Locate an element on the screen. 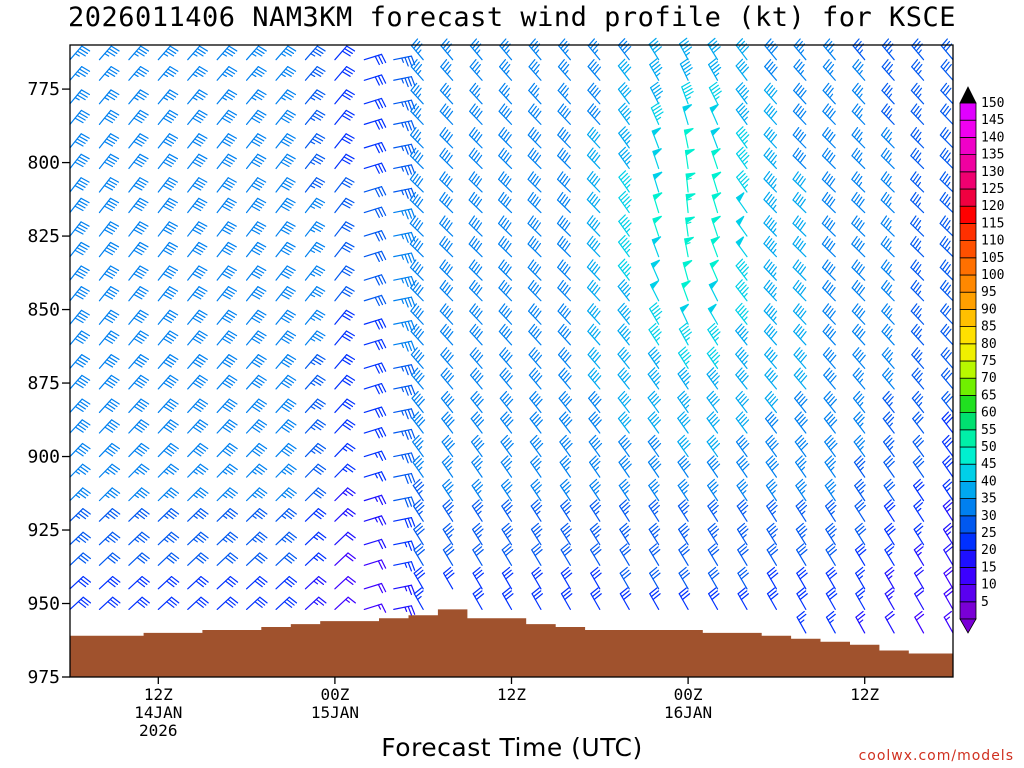 The image size is (1024, 768). colorbar-label: 5 is located at coordinates (985, 602).